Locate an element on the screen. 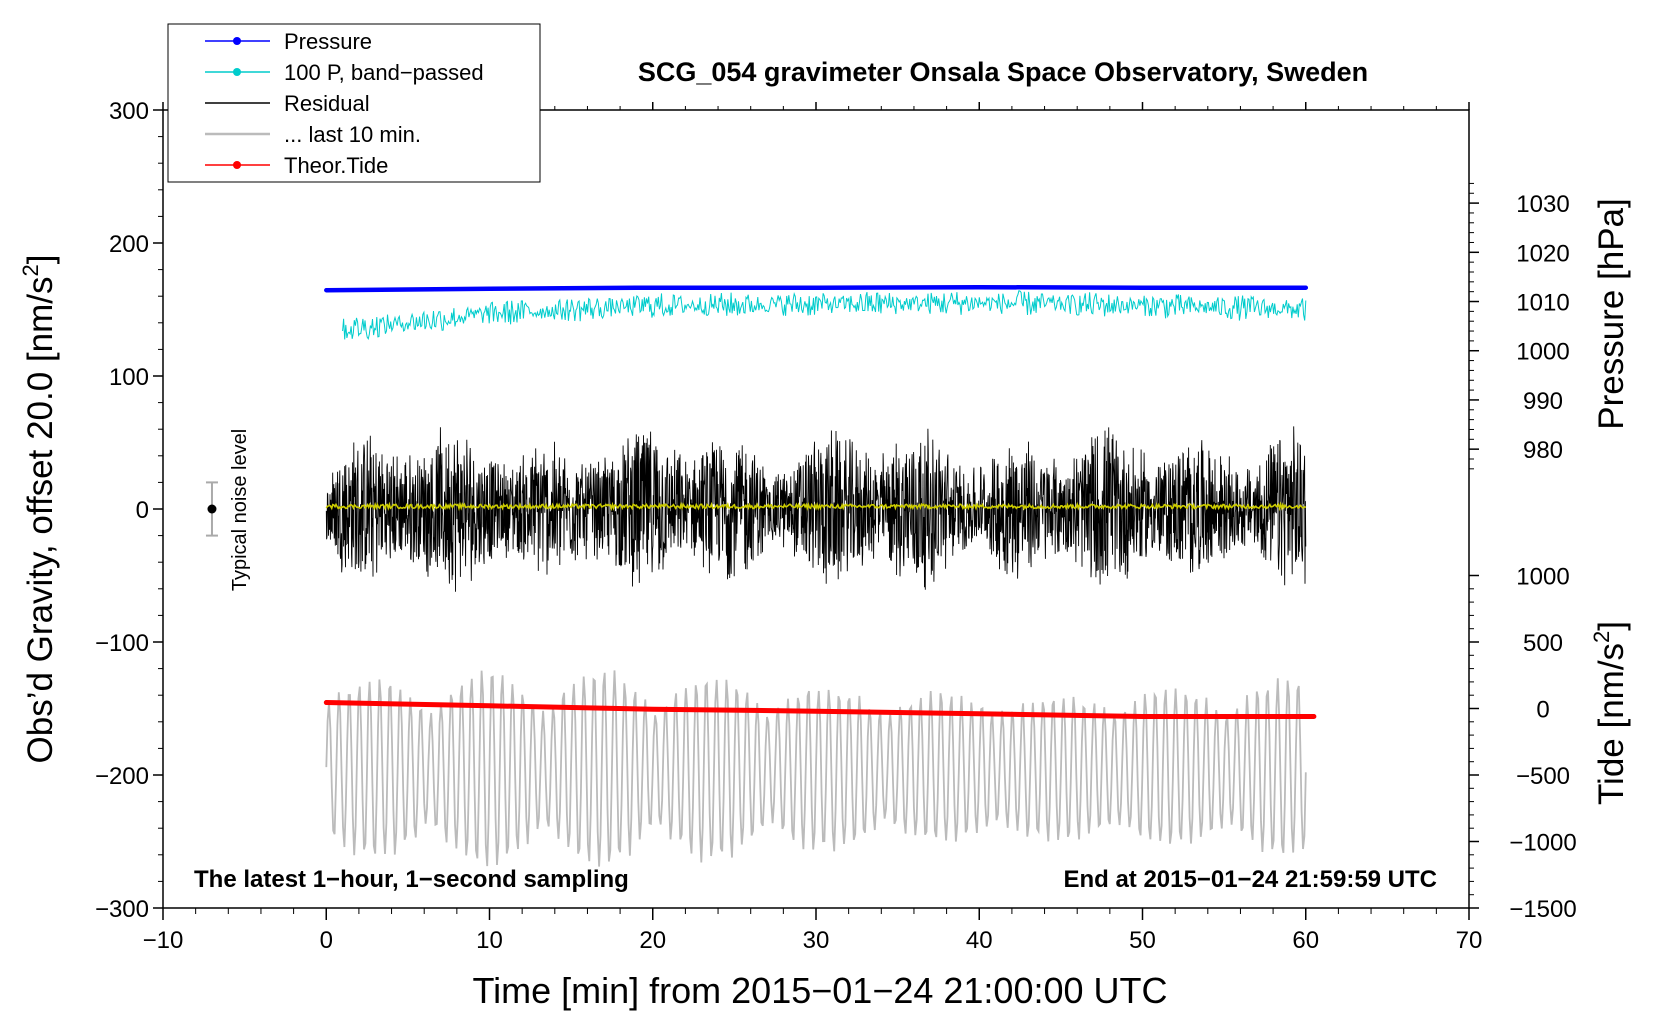 Image resolution: width=1660 pixels, height=1020 pixels. pressure-tick-label: 1020 is located at coordinates (1542, 253).